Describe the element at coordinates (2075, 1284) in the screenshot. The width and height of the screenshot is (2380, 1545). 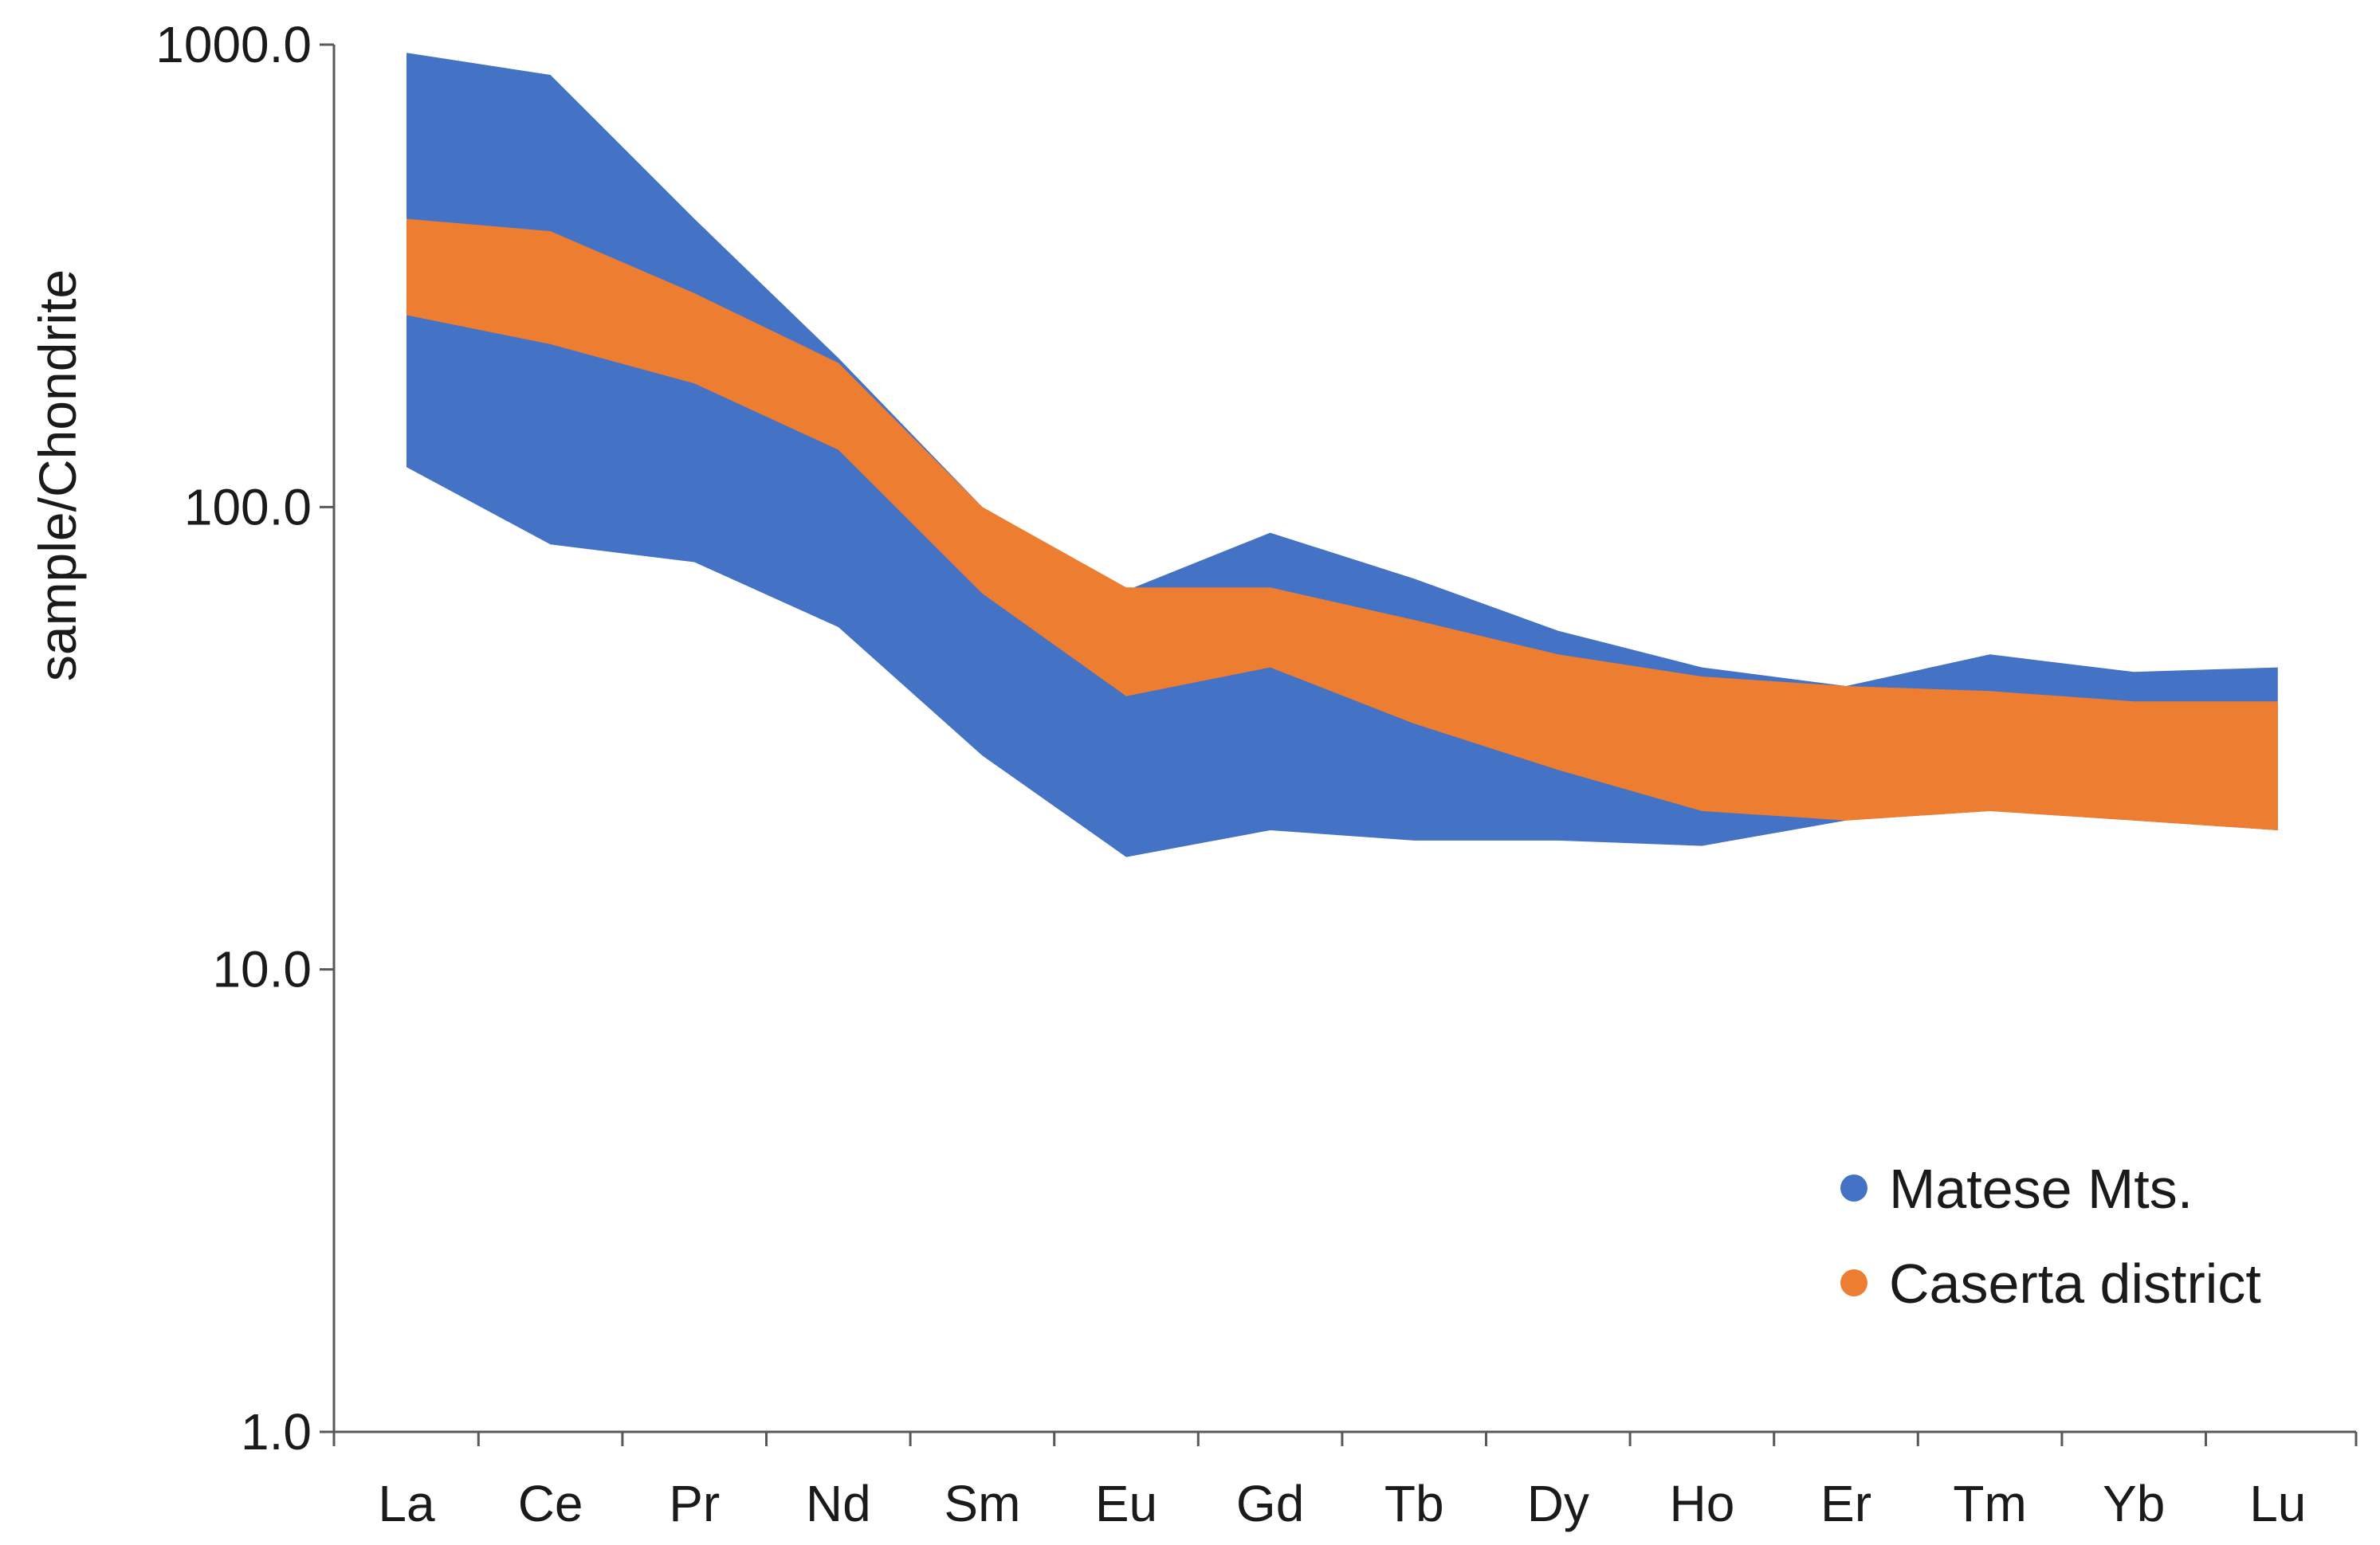
I see `legend-label-2: Caserta district` at that location.